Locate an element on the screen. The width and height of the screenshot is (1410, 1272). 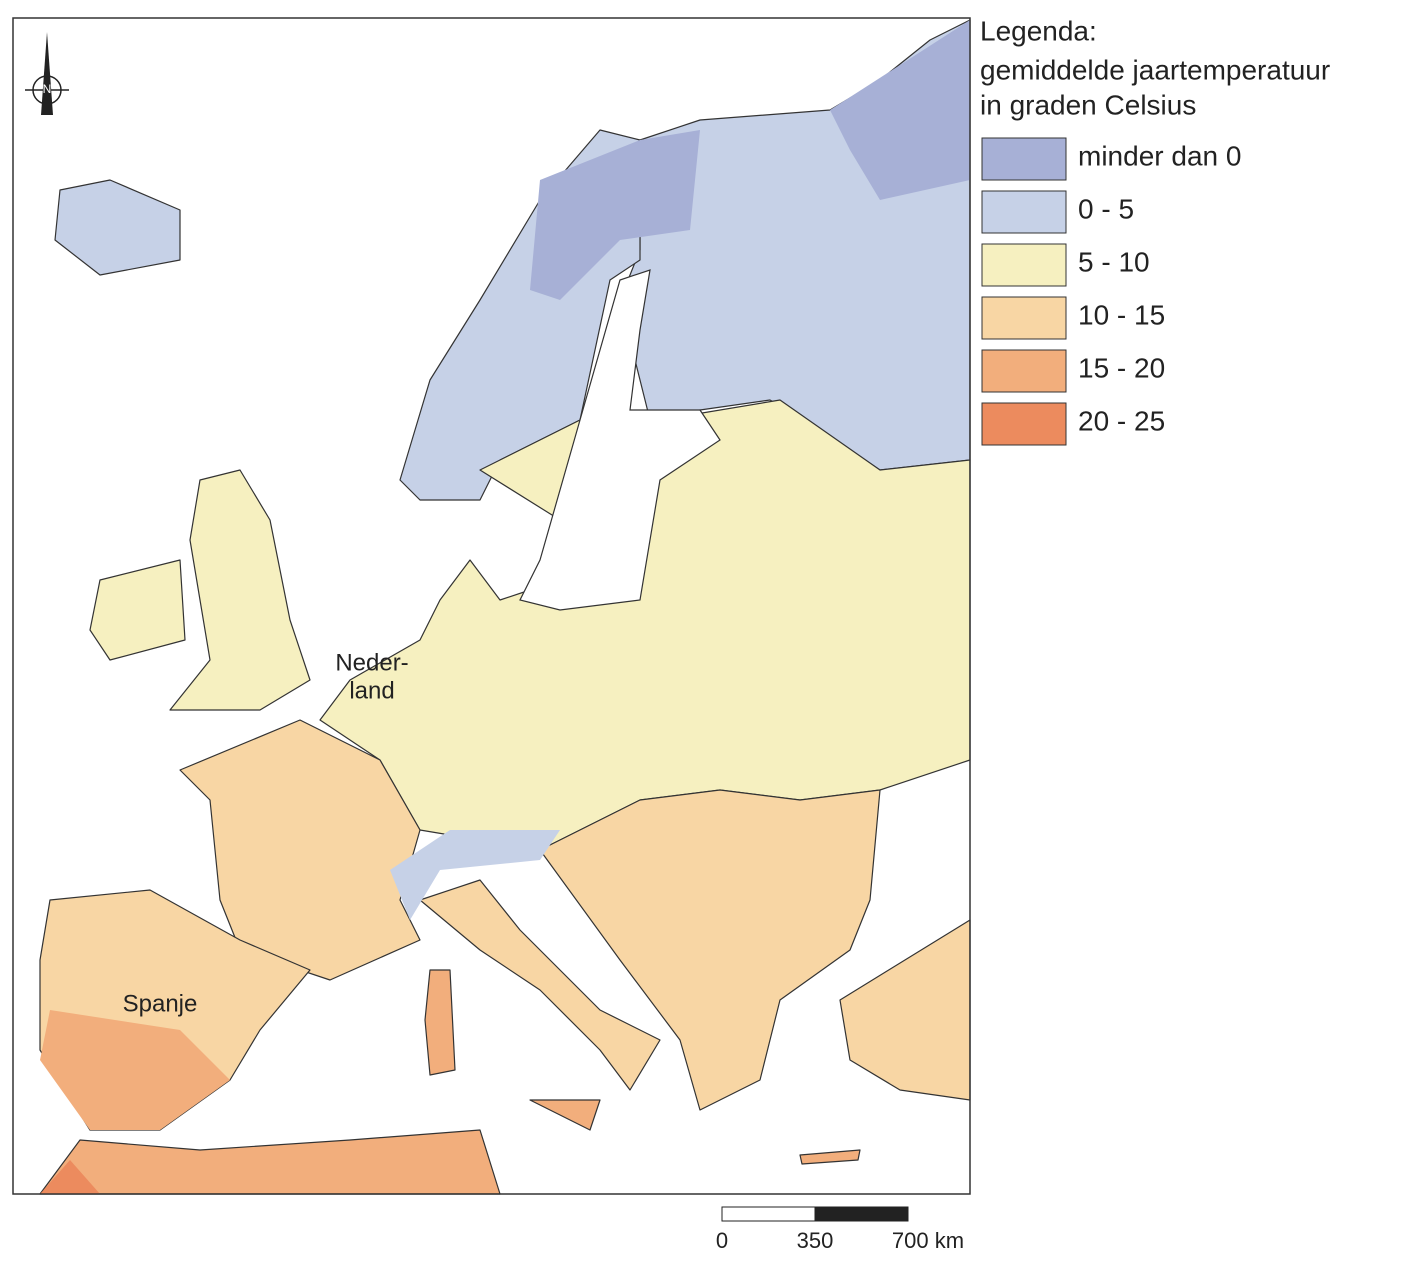
cold-north is located at coordinates (615, 215).